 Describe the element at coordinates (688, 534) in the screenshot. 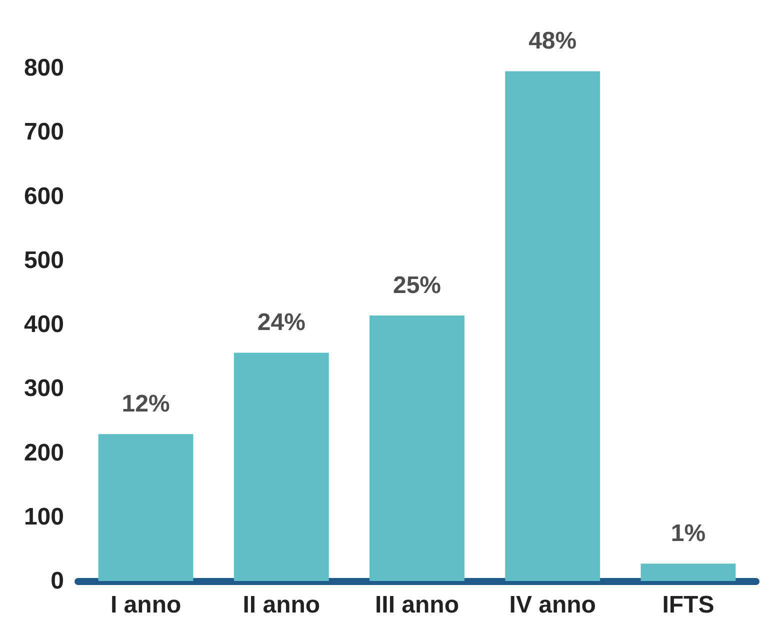

I see `annotation: 1%` at that location.